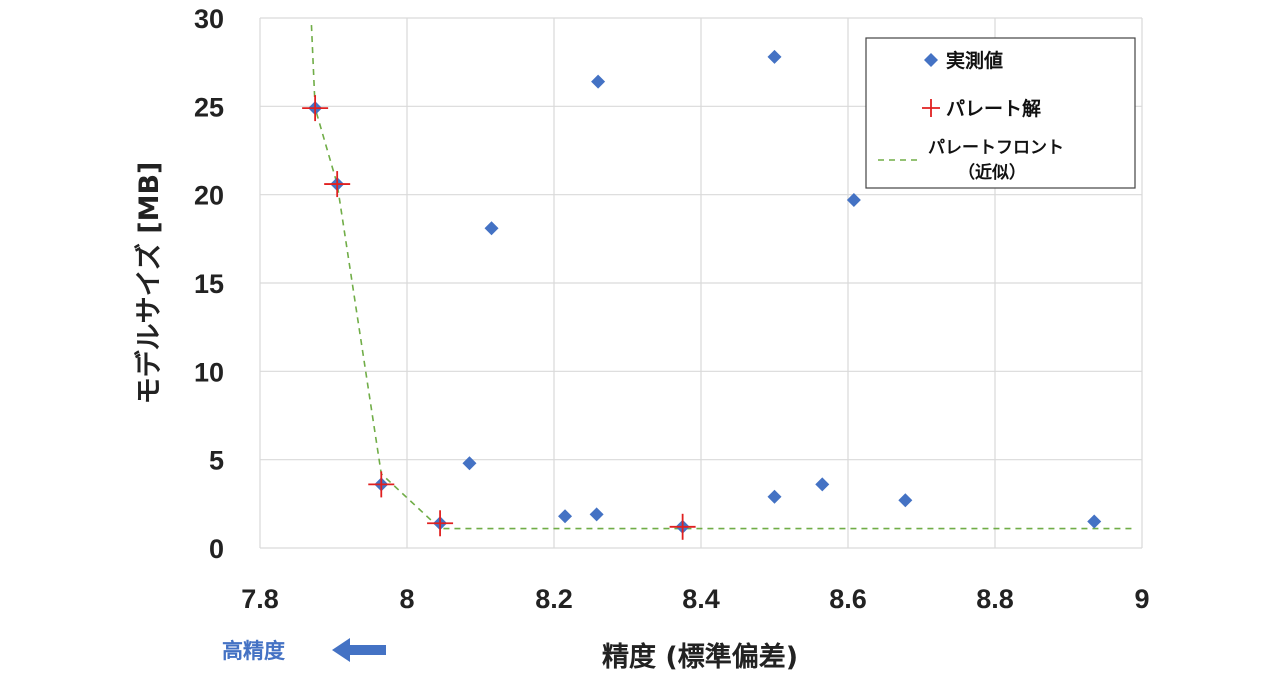  What do you see at coordinates (701, 599) in the screenshot?
I see `x-tick-label: 8.4` at bounding box center [701, 599].